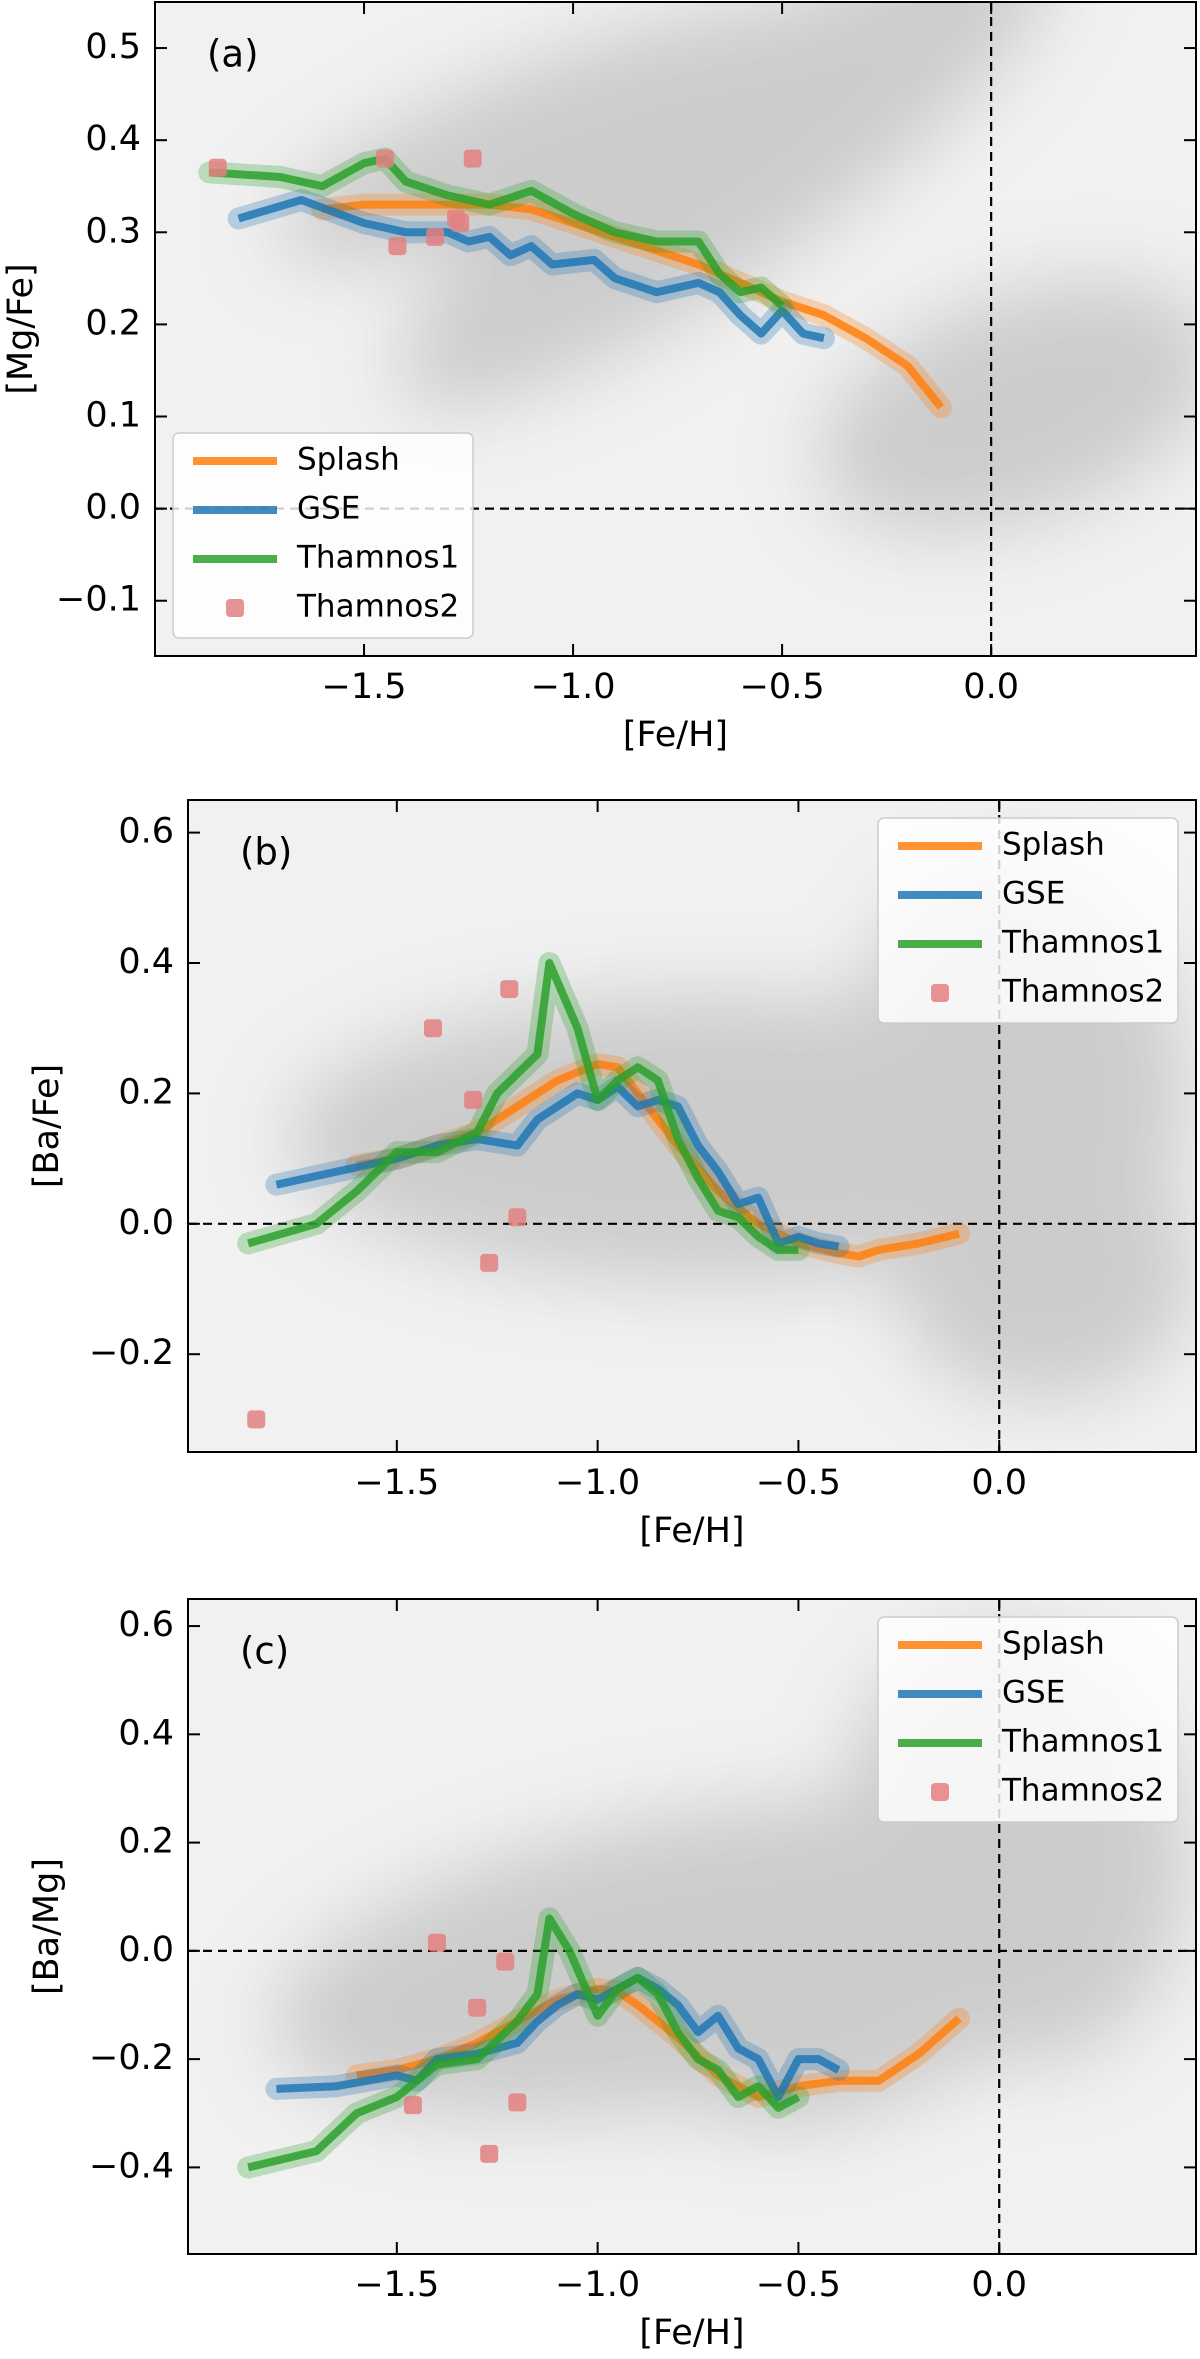  Describe the element at coordinates (113, 231) in the screenshot. I see `y-tick-label: 0.3` at that location.